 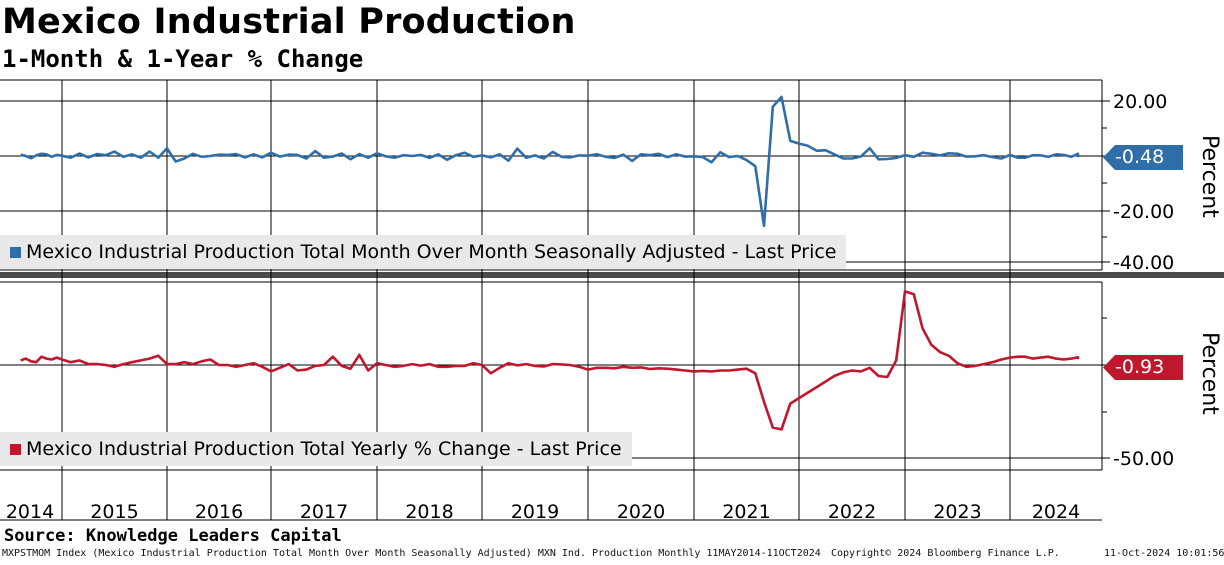 I want to click on panel-divider, so click(x=612, y=275).